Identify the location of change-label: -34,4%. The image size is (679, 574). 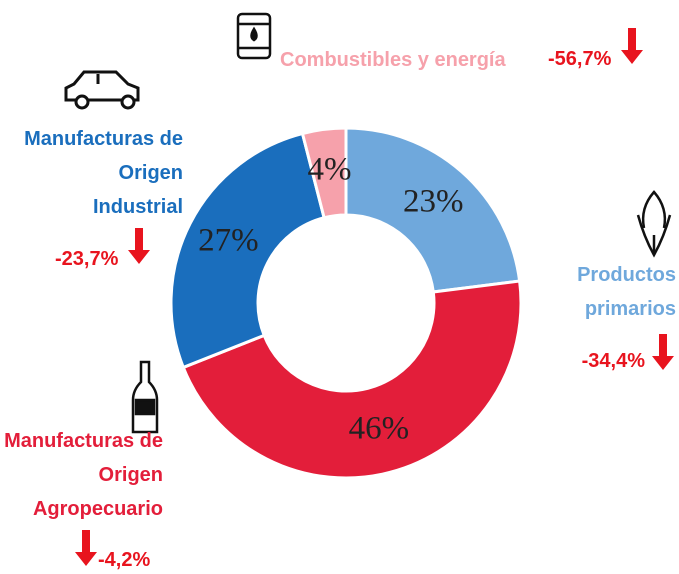
(613, 361).